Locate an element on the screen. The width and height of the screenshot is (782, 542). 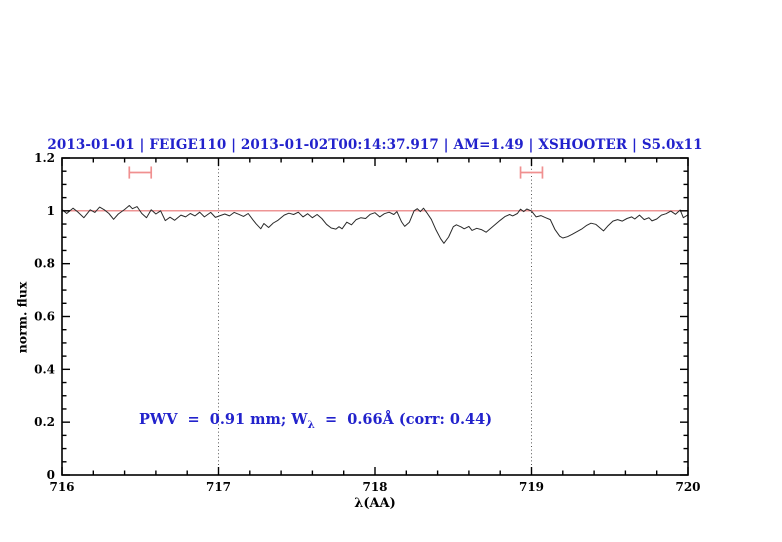
y-axis-label: norm. flux is located at coordinates (22, 317).